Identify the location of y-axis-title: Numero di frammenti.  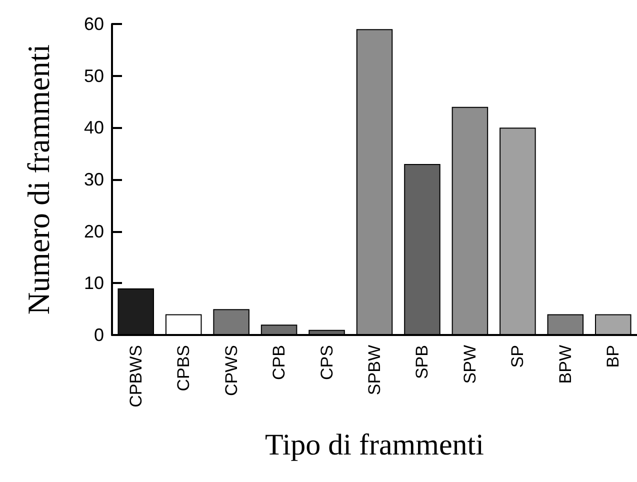
(38, 179).